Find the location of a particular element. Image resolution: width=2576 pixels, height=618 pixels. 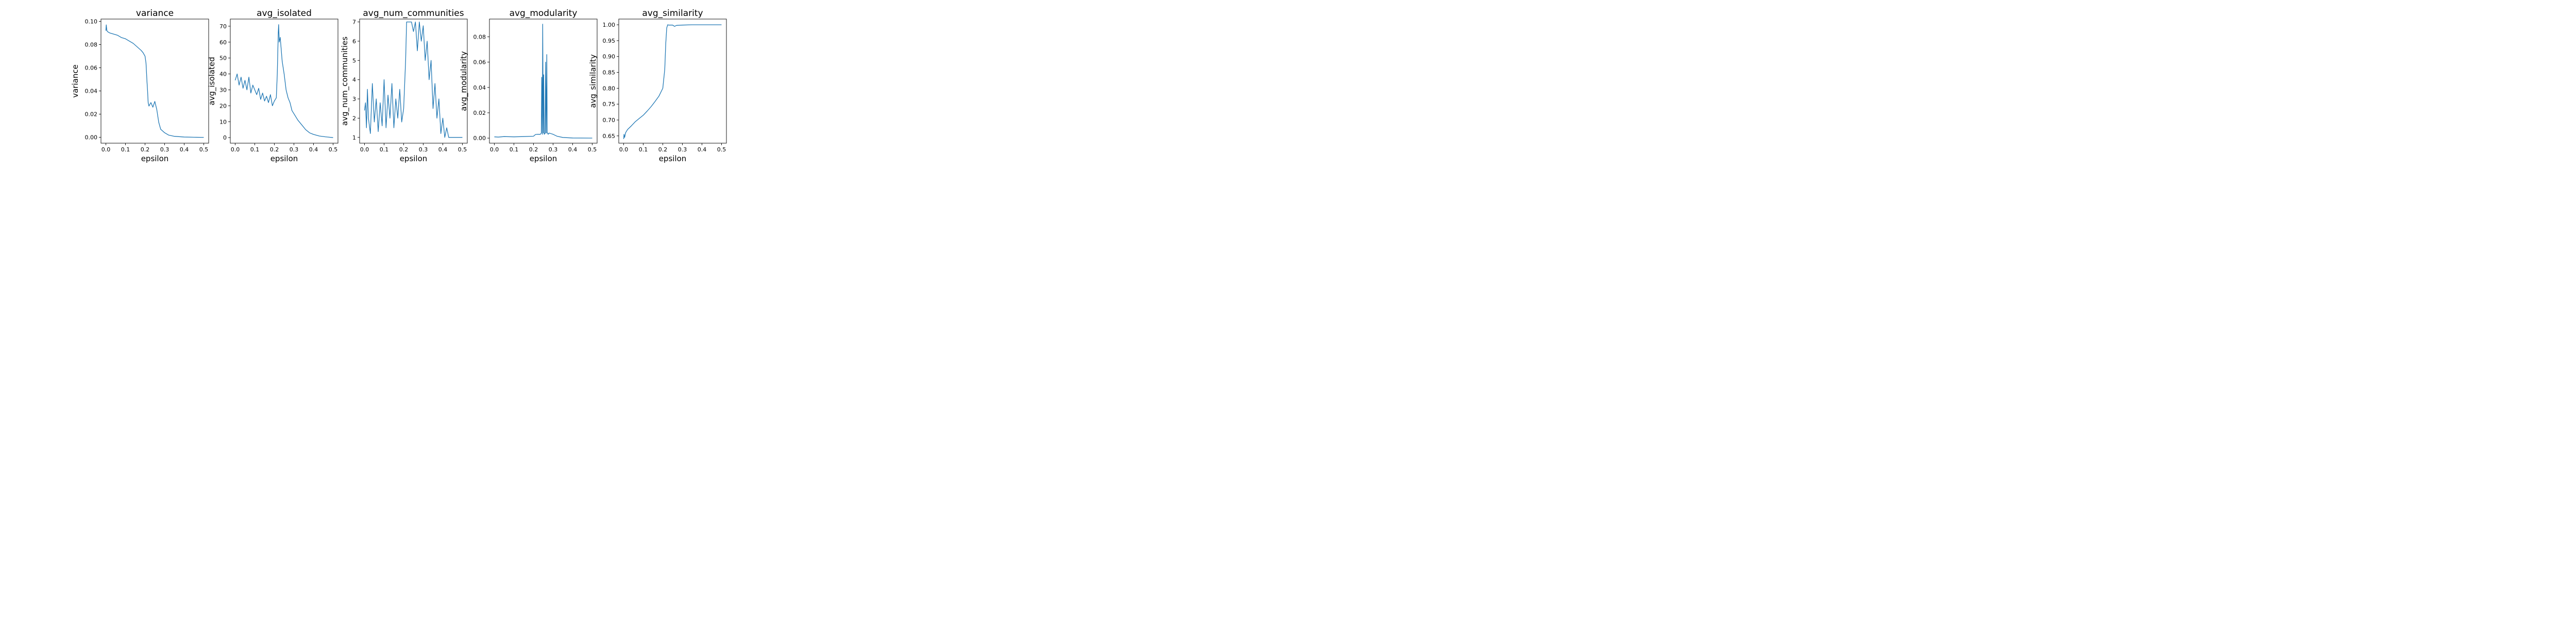

y-tick-label: 50 is located at coordinates (223, 58).